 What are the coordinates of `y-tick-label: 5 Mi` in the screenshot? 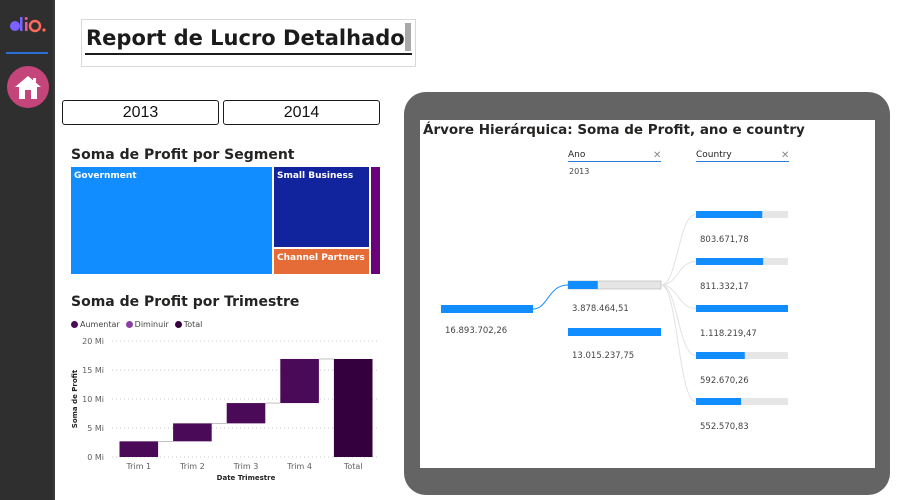 It's located at (95, 428).